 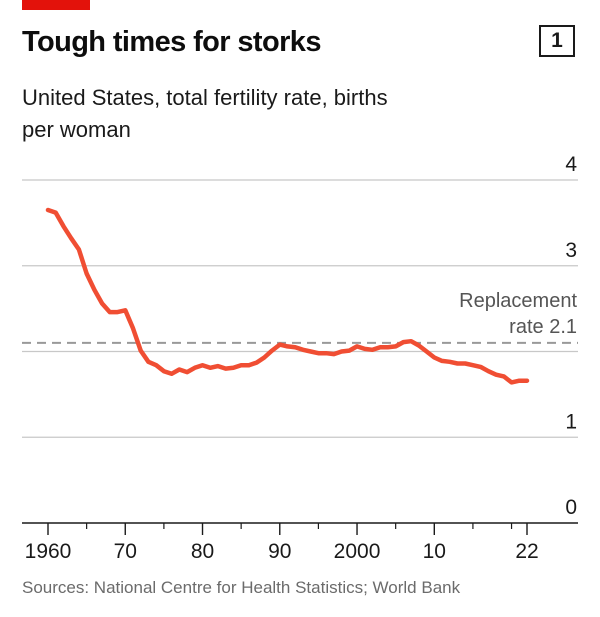 What do you see at coordinates (202, 551) in the screenshot?
I see `x-tick-label-80: 80` at bounding box center [202, 551].